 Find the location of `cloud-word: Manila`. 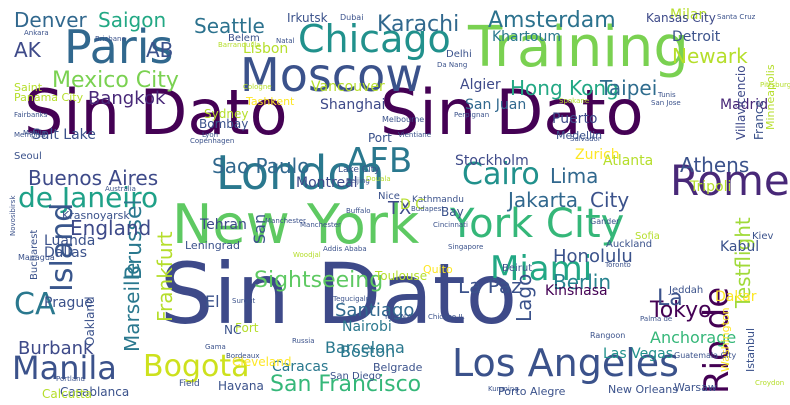

cloud-word: Manila is located at coordinates (34, 133).